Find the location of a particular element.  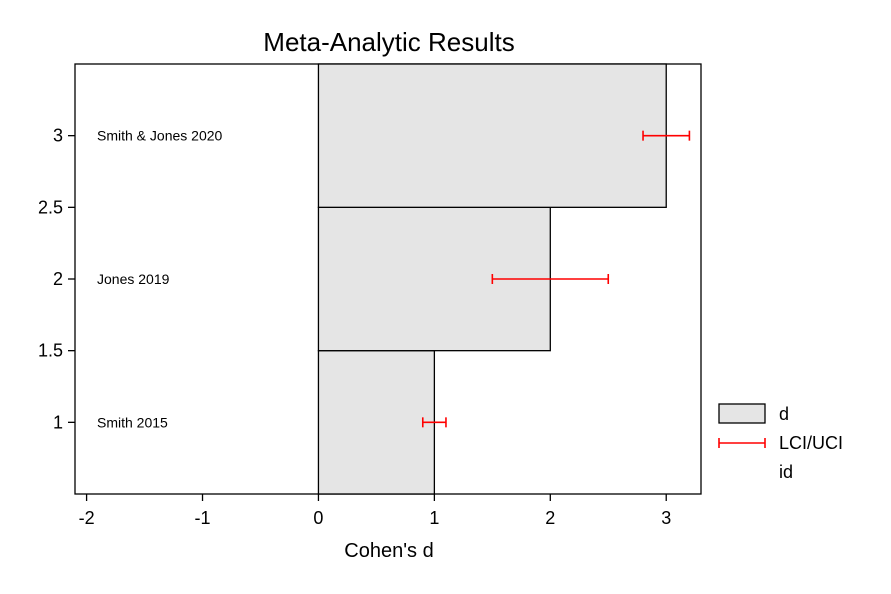

y-tick-label: 2 is located at coordinates (58, 279).